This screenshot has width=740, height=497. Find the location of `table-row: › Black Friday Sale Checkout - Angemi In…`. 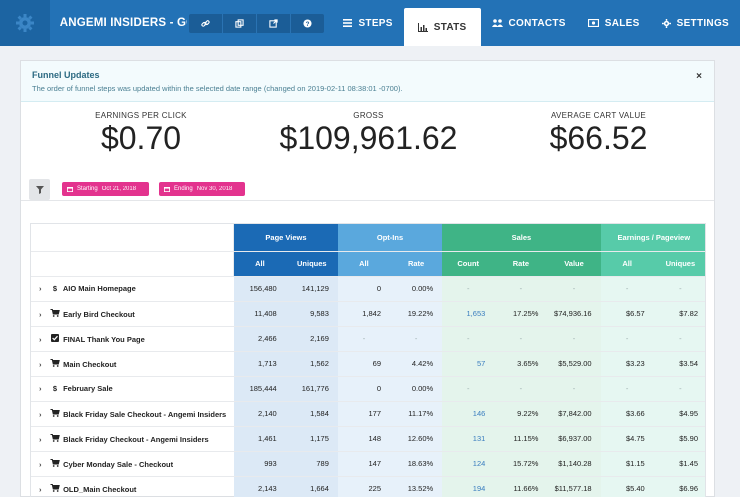

table-row: › Black Friday Sale Checkout - Angemi In… is located at coordinates (368, 414).